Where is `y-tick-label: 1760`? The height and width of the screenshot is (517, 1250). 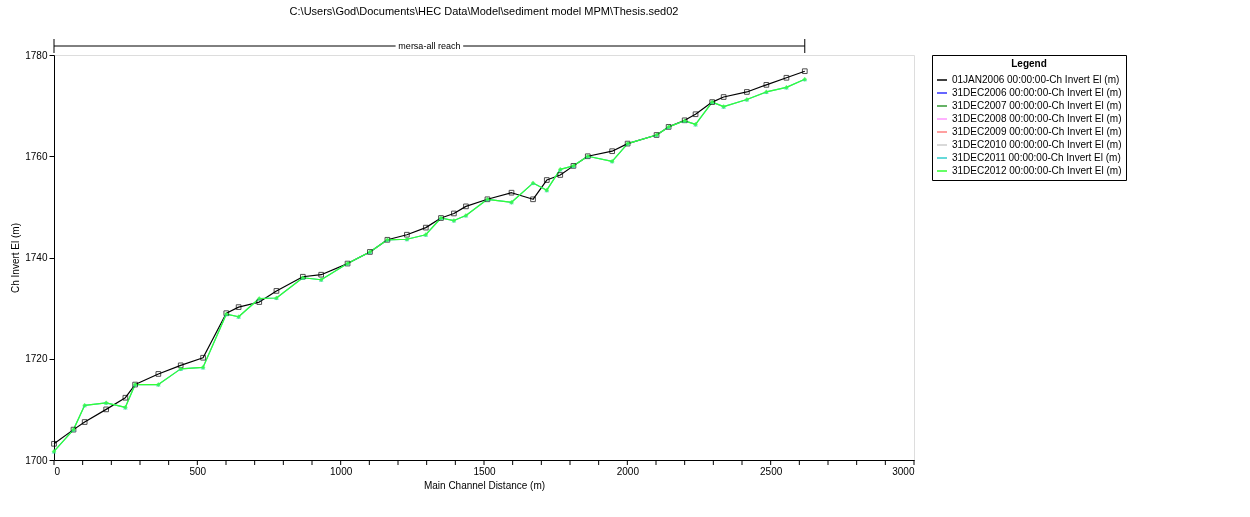
y-tick-label: 1760 is located at coordinates (36, 156).